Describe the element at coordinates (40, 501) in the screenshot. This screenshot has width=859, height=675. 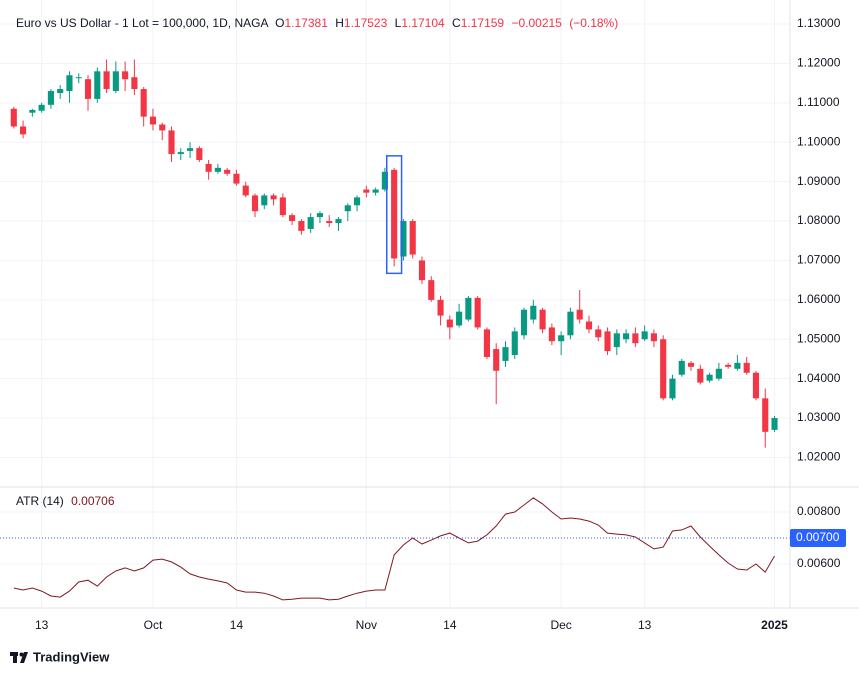
I see `indicator-name: ATR (14)` at that location.